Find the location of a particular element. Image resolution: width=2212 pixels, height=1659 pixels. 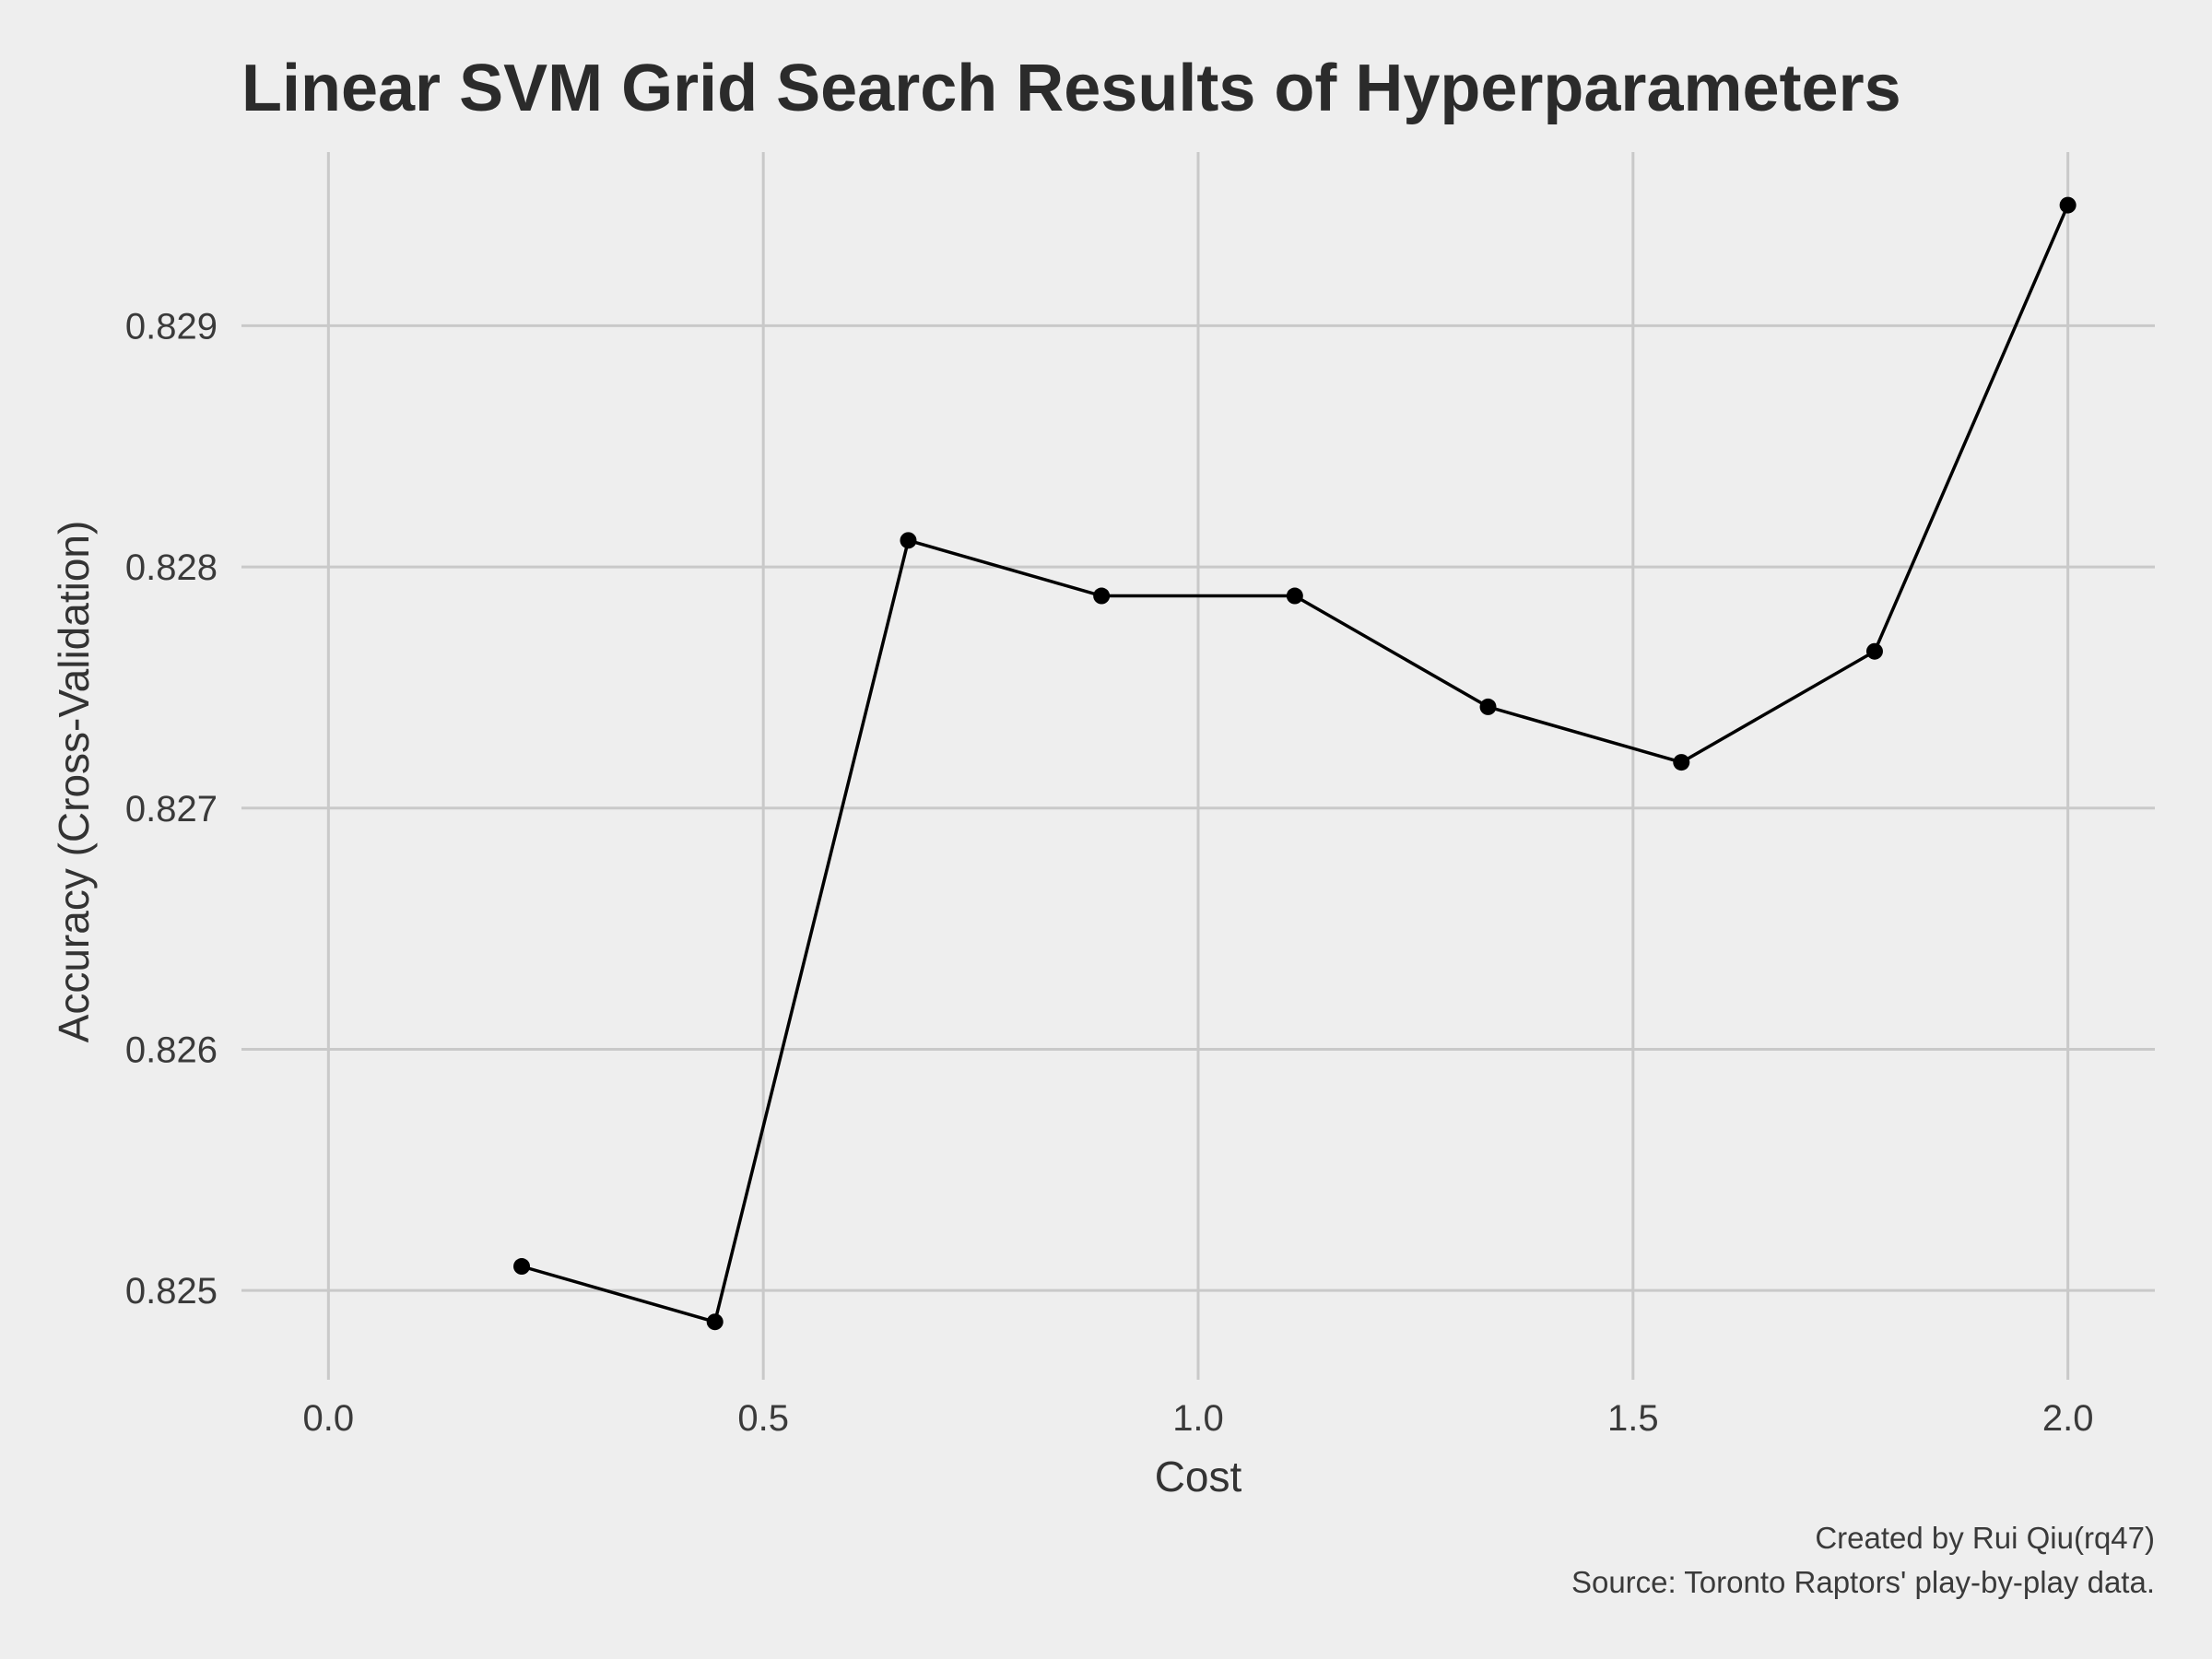

x-tick-label: 1.0 is located at coordinates (1198, 1418).